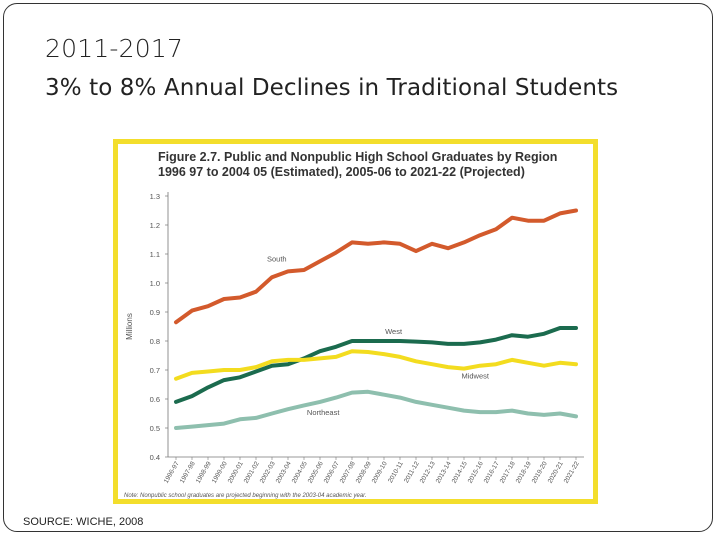  Describe the element at coordinates (376, 266) in the screenshot. I see `series-line-south` at that location.